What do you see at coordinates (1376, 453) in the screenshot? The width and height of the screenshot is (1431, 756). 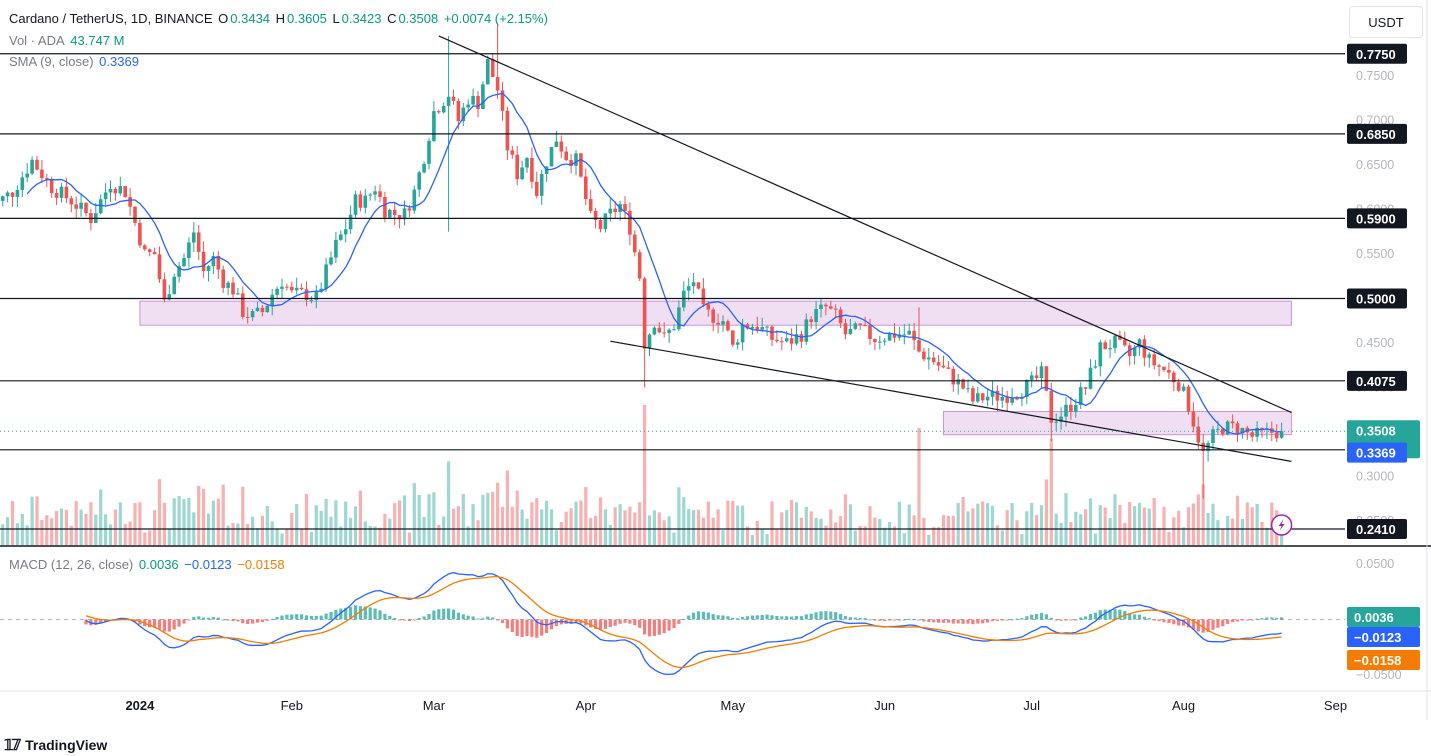 I see `sma-price-label: 0.3369` at bounding box center [1376, 453].